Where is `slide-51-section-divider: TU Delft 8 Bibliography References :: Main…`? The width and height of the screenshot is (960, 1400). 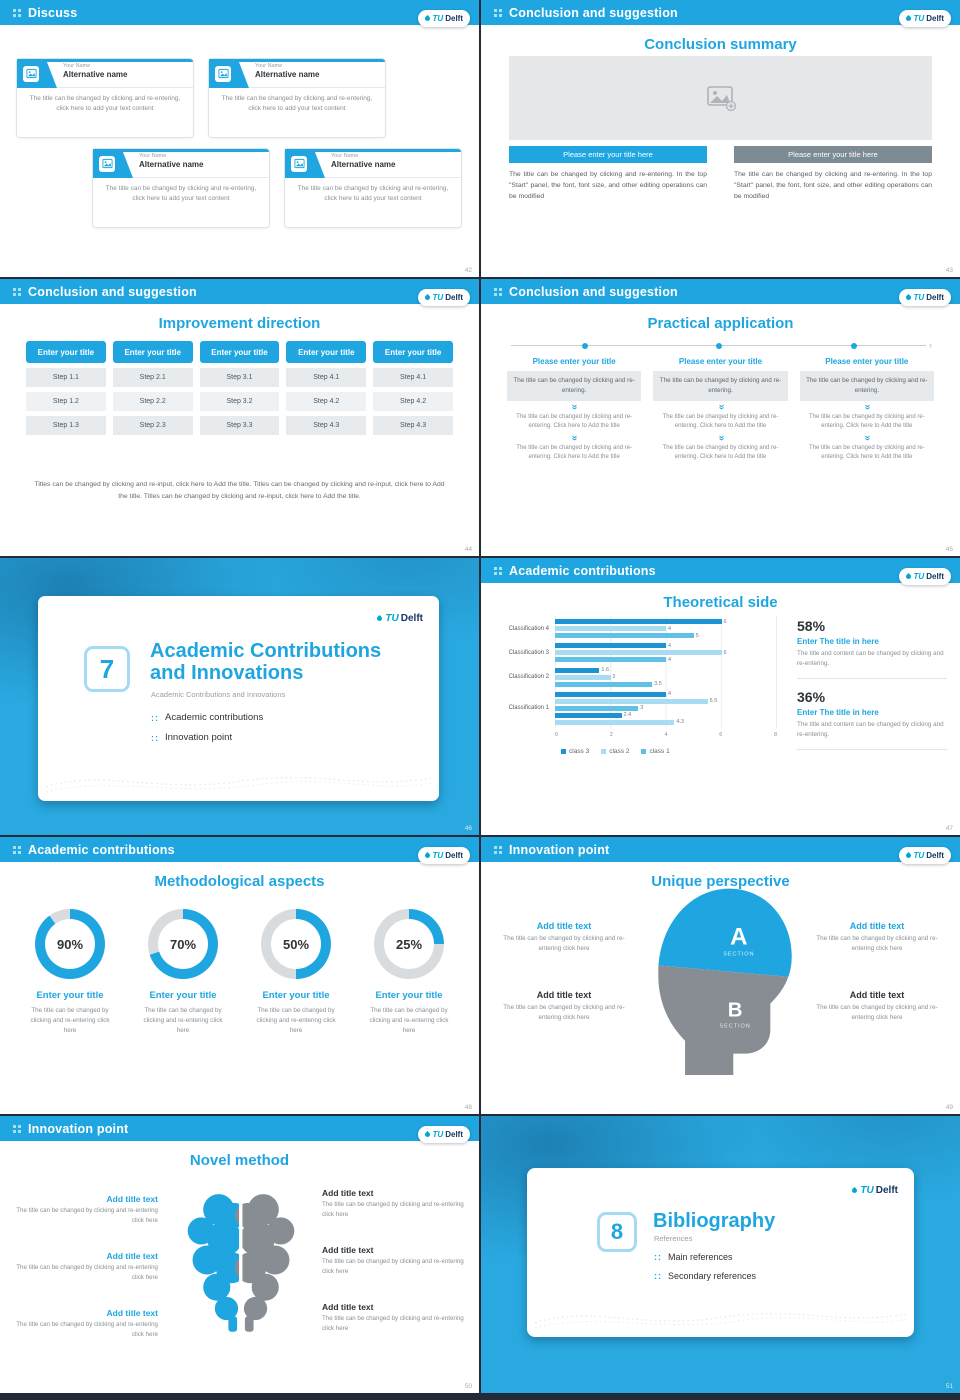
slide-51-section-divider: TU Delft 8 Bibliography References :: Main… is located at coordinates (720, 1254).